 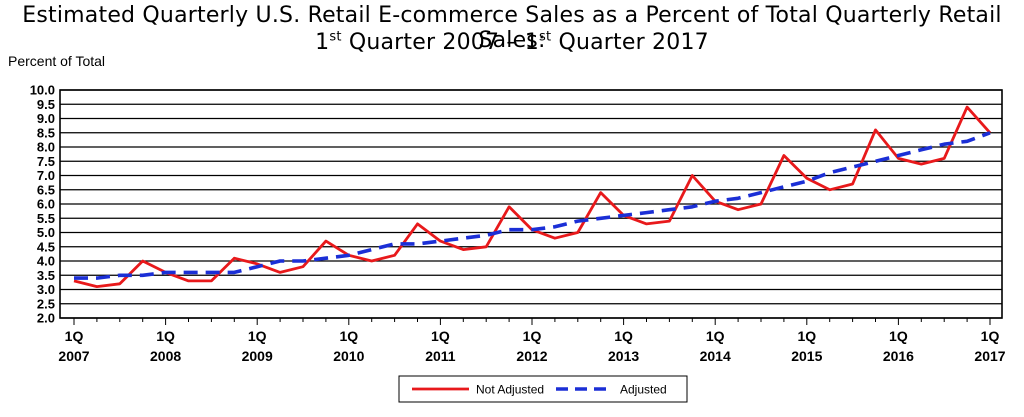 I want to click on title-part-c: Quarter 2017, so click(x=630, y=42).